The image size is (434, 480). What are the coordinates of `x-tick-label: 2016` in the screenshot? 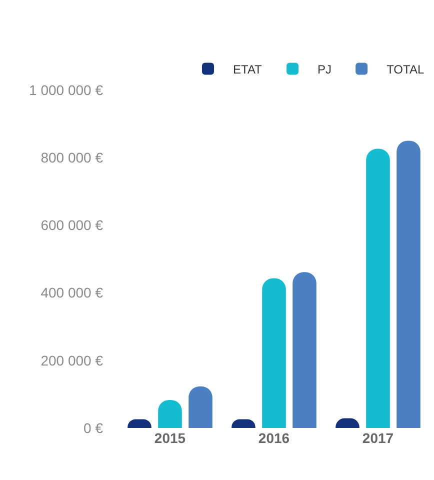 It's located at (274, 438).